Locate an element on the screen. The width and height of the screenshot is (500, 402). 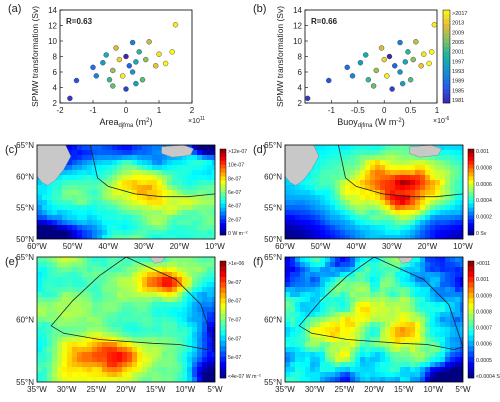
longitude-label: 10°W is located at coordinates (434, 389).